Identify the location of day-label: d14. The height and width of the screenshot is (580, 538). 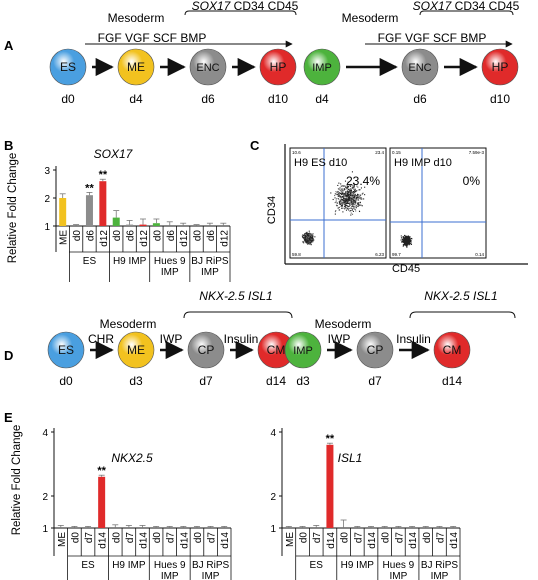
(276, 381).